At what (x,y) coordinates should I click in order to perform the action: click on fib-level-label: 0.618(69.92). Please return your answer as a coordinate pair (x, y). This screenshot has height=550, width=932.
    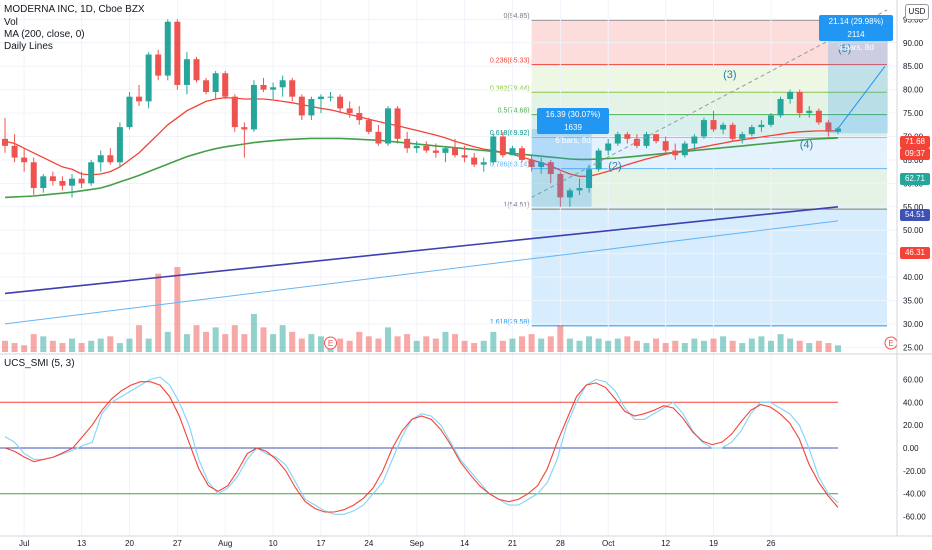
    Looking at the image, I should click on (510, 133).